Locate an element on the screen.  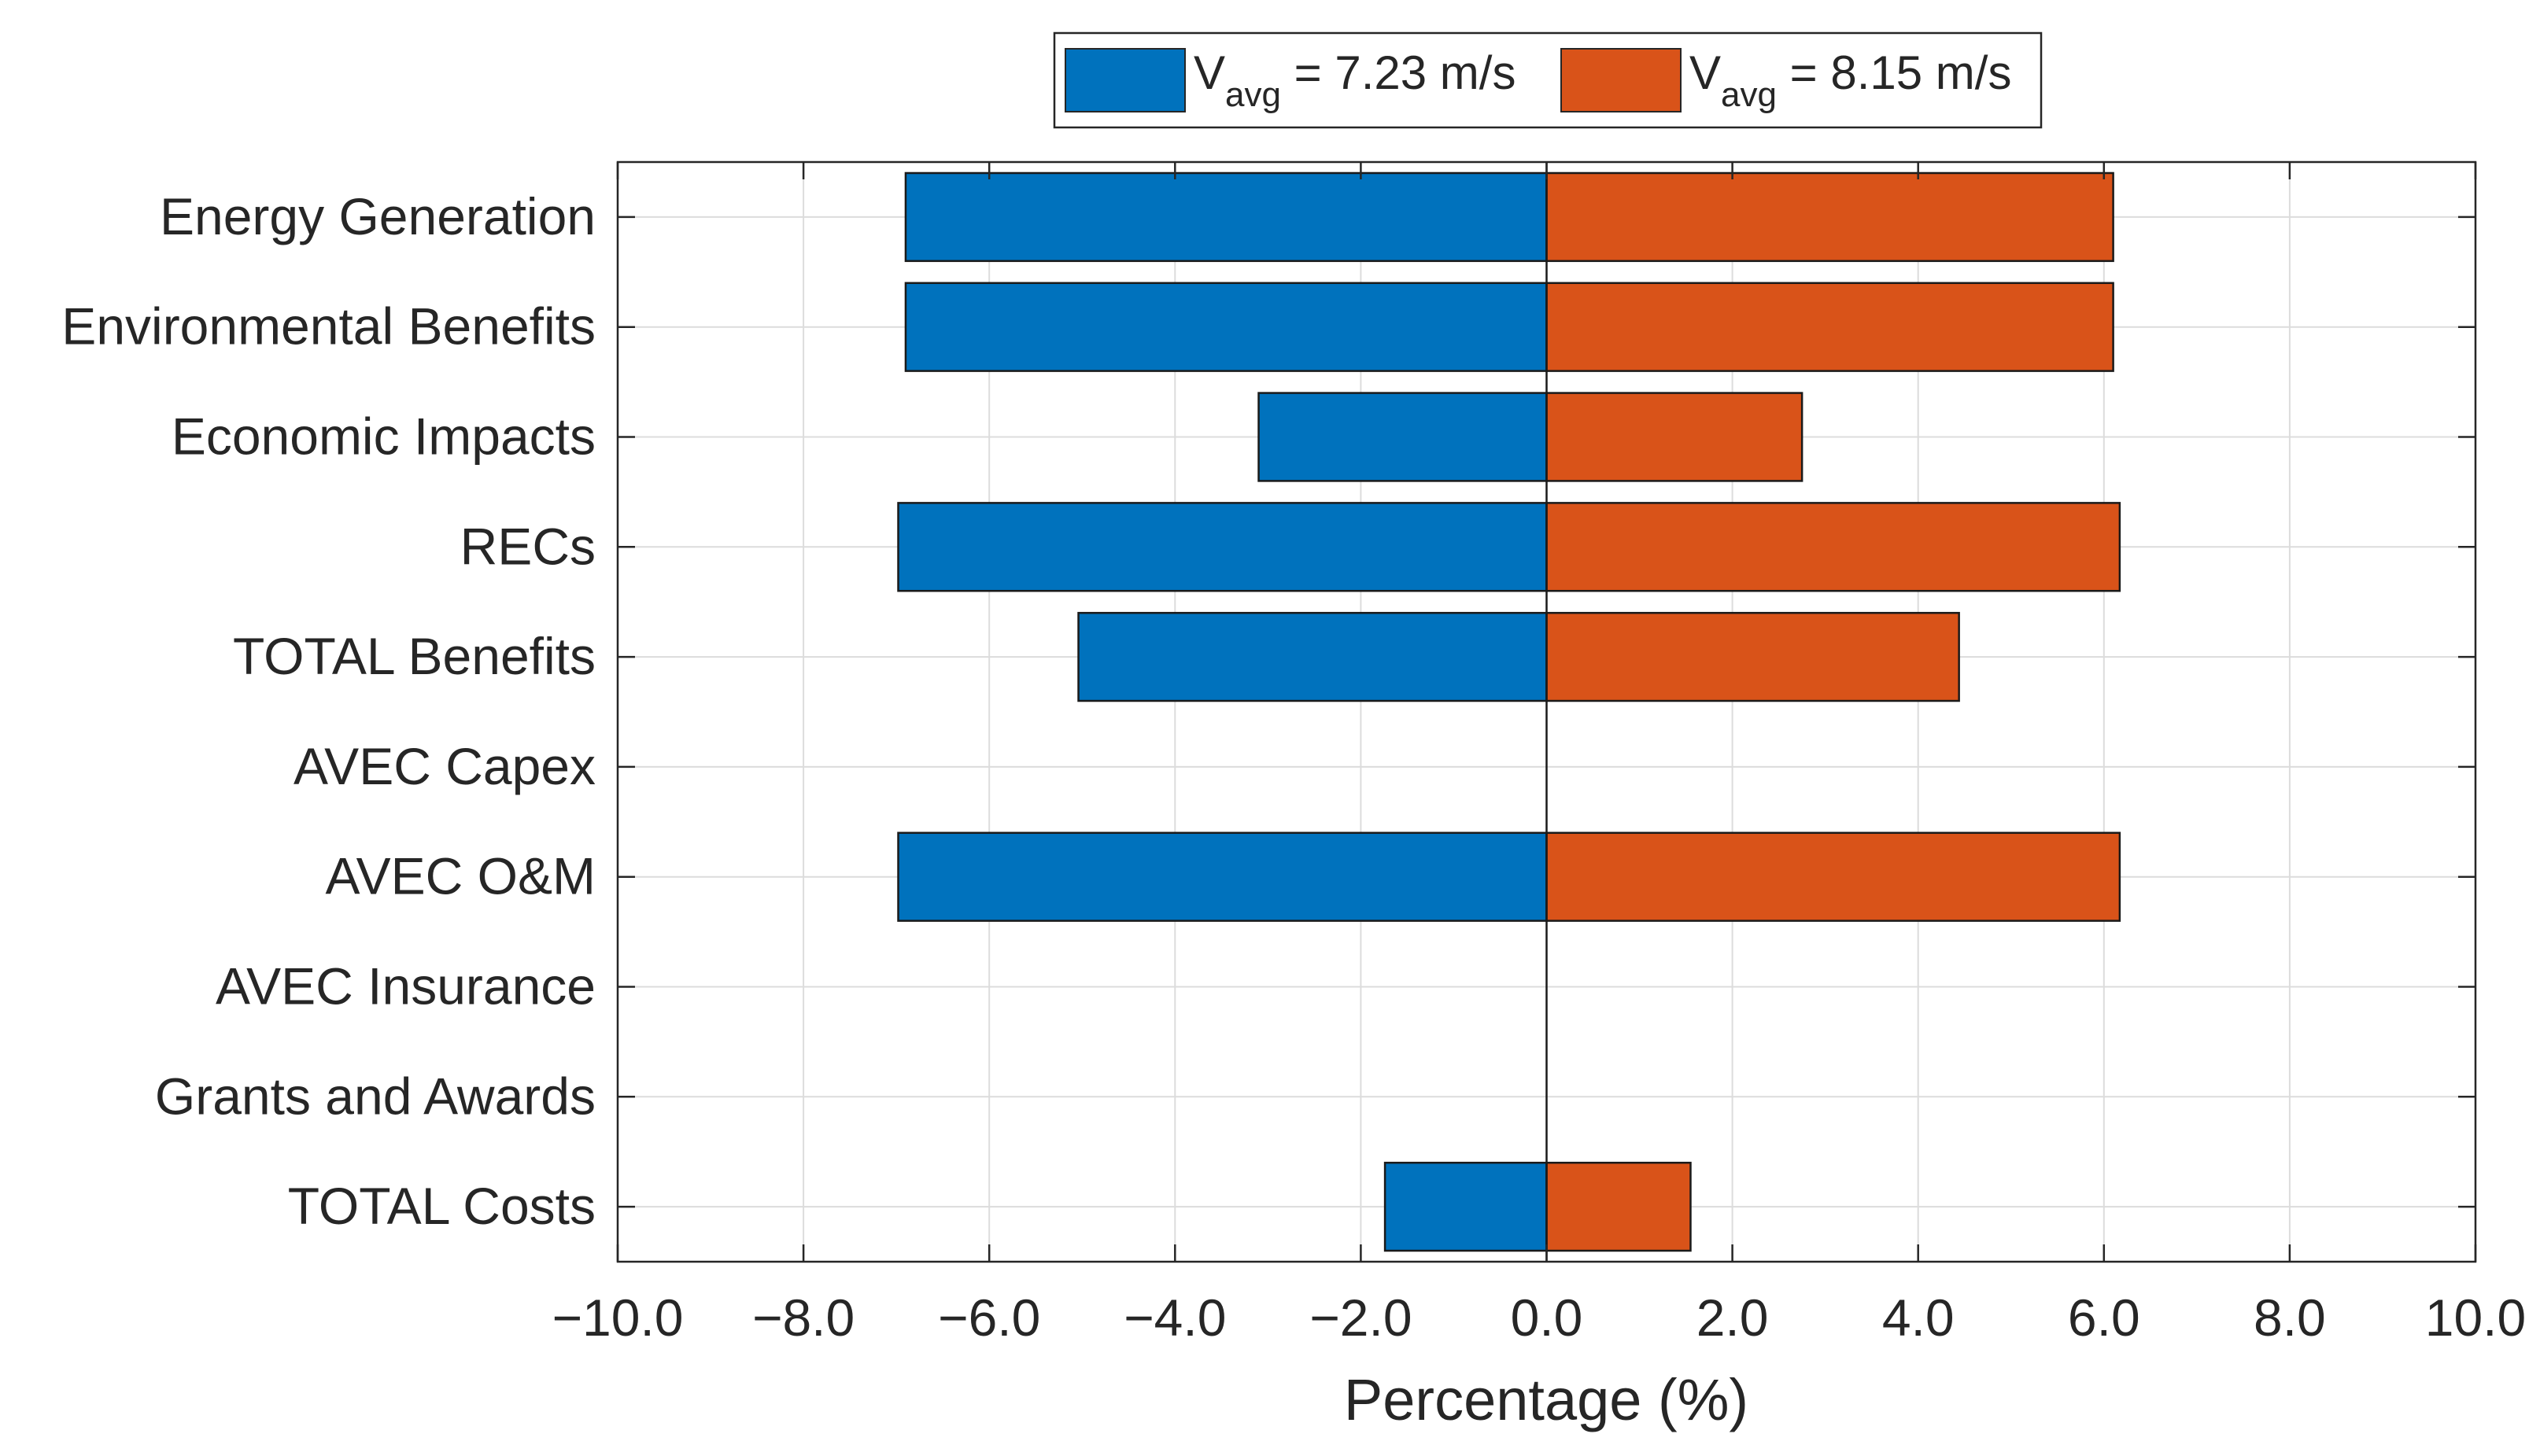
x-tick-label-7: 4.0 is located at coordinates (1919, 1317).